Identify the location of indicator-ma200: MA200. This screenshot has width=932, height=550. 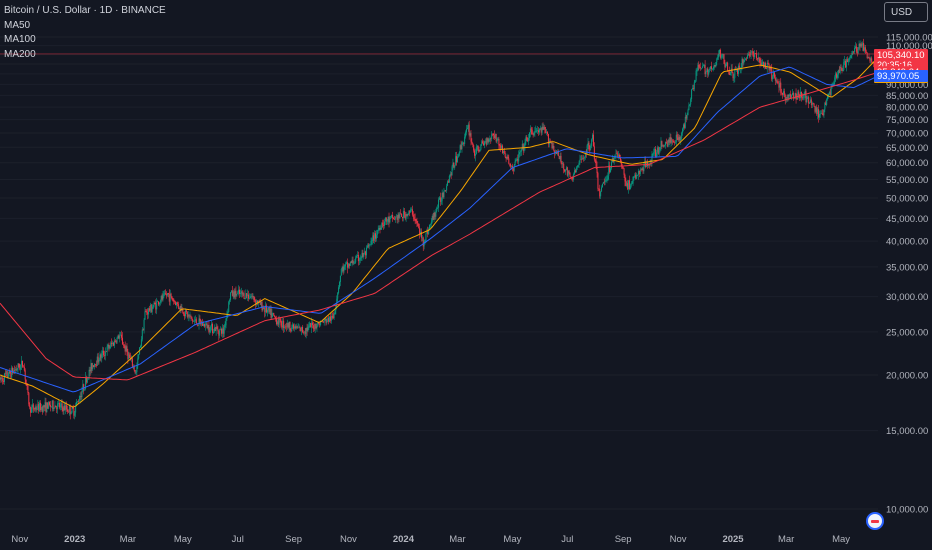
(20, 54).